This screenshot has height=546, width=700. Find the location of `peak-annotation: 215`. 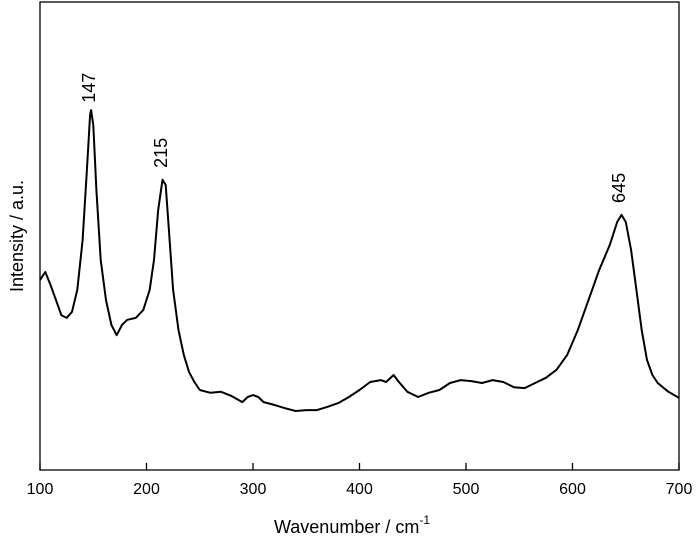

peak-annotation: 215 is located at coordinates (161, 153).